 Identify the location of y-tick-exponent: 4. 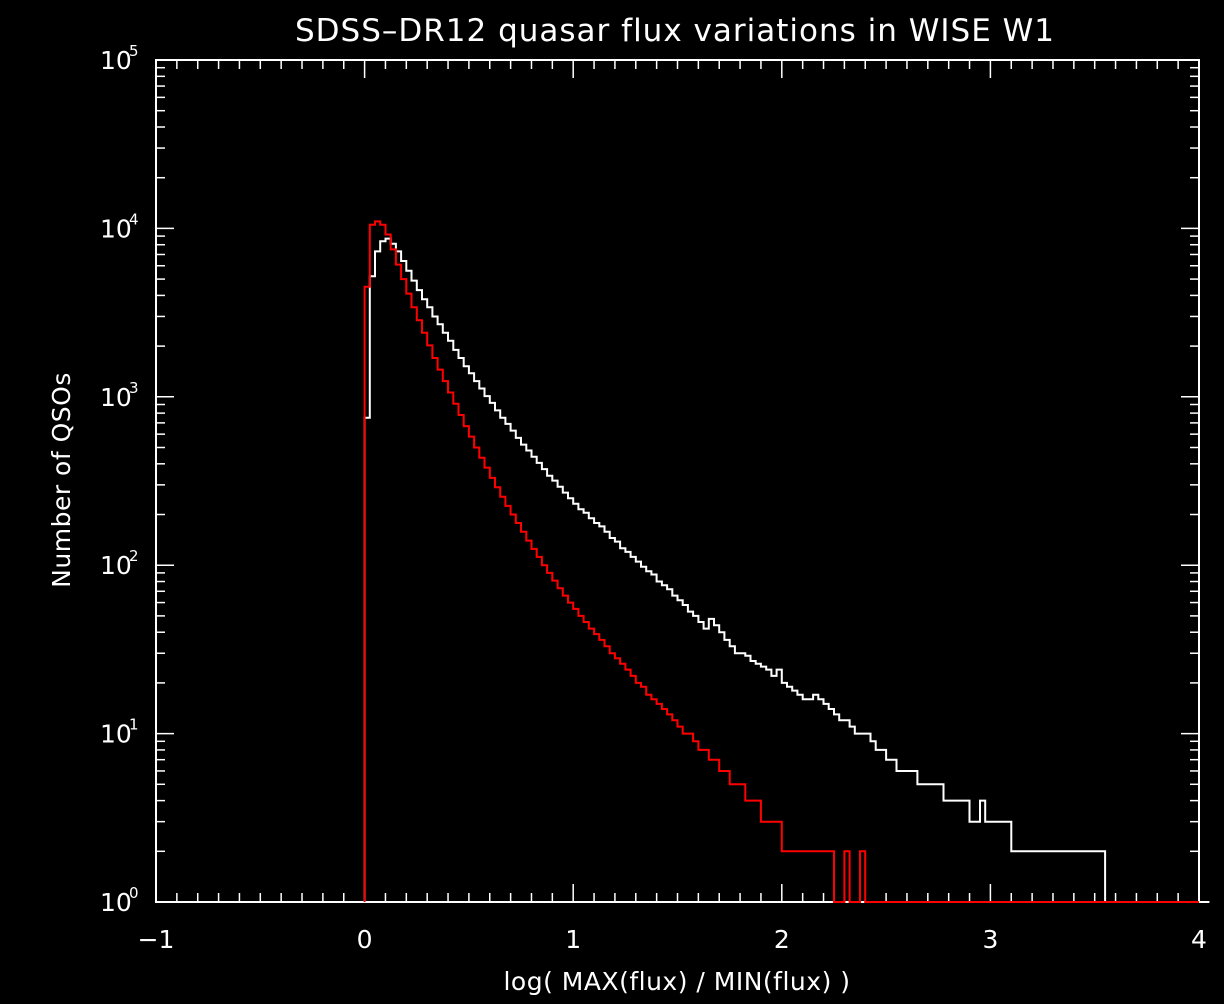
(134, 219).